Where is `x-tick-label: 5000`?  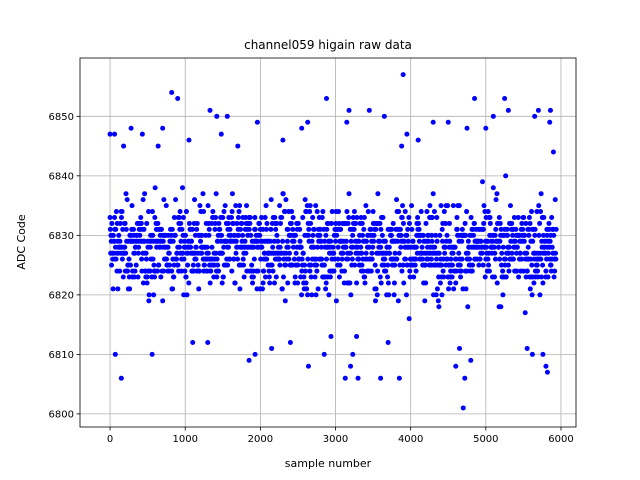
x-tick-label: 5000 is located at coordinates (485, 439).